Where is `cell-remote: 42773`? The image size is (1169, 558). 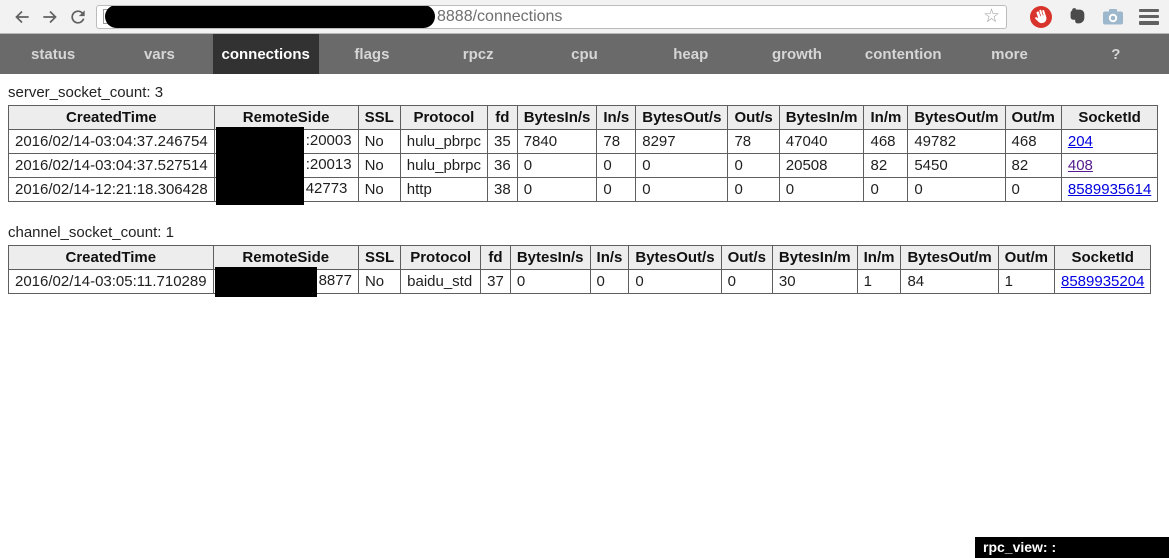 cell-remote: 42773 is located at coordinates (286, 189).